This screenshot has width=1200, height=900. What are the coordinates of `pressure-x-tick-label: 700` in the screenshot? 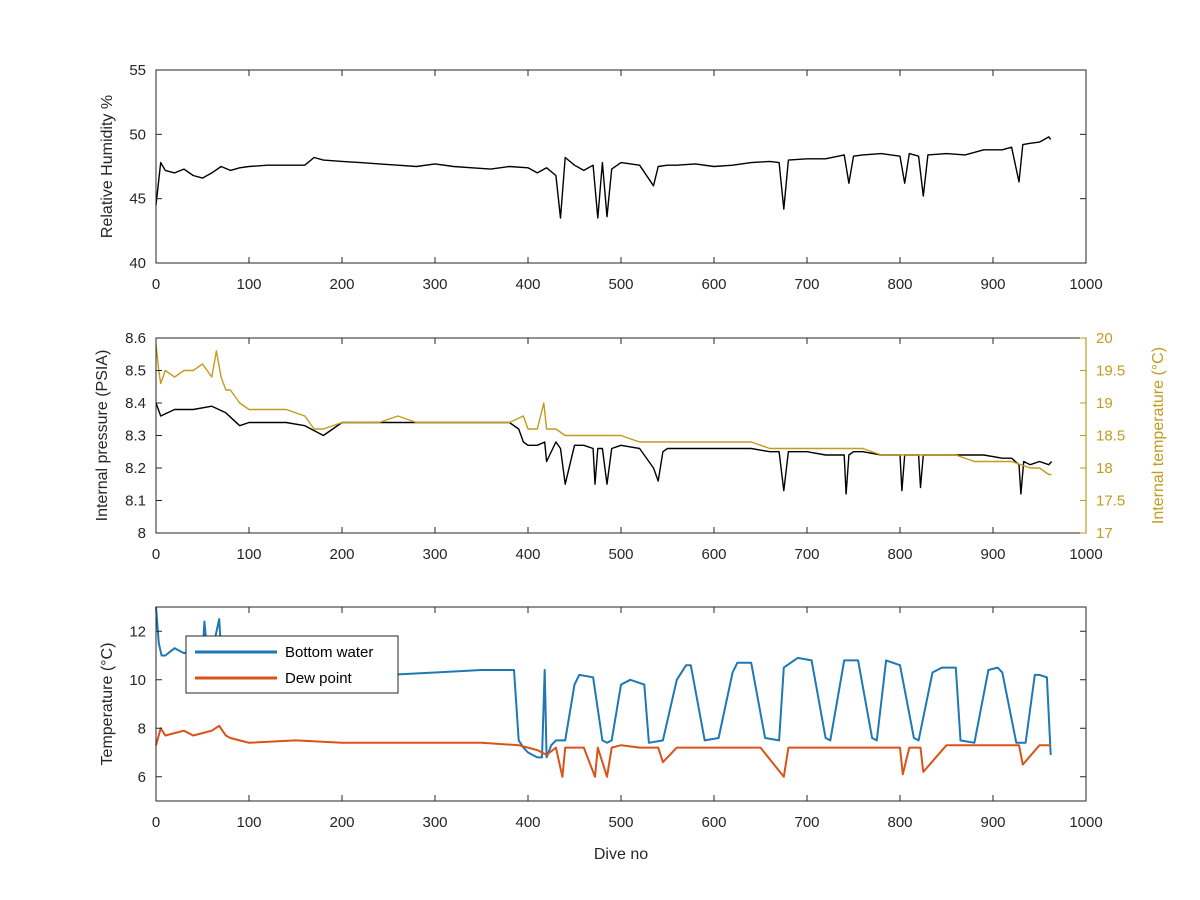 It's located at (806, 554).